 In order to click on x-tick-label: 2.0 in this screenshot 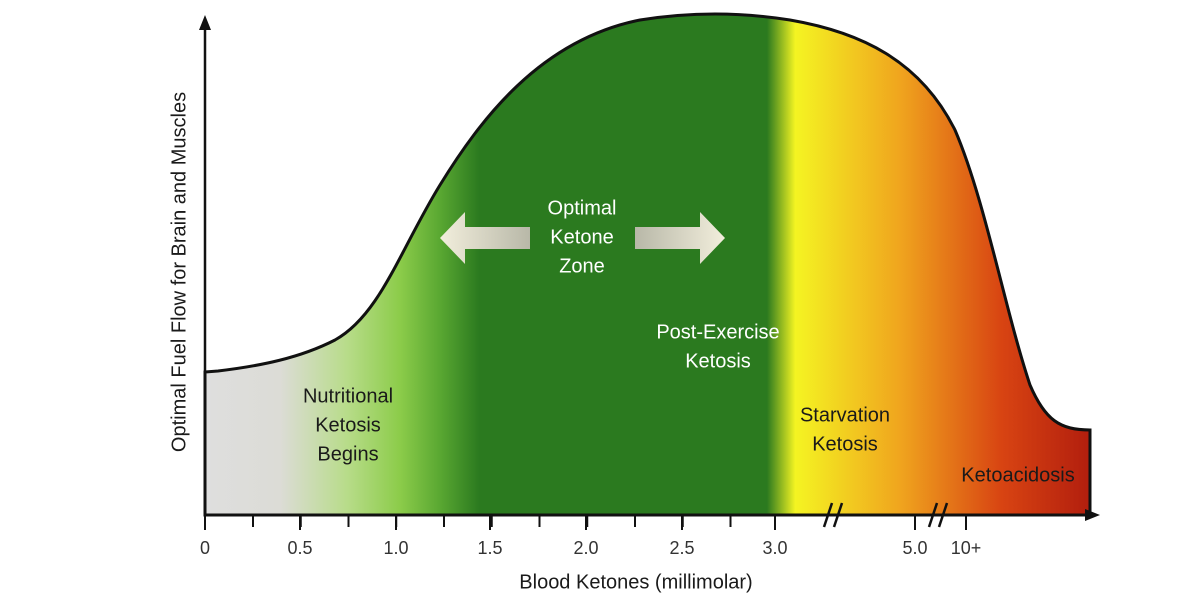, I will do `click(585, 548)`.